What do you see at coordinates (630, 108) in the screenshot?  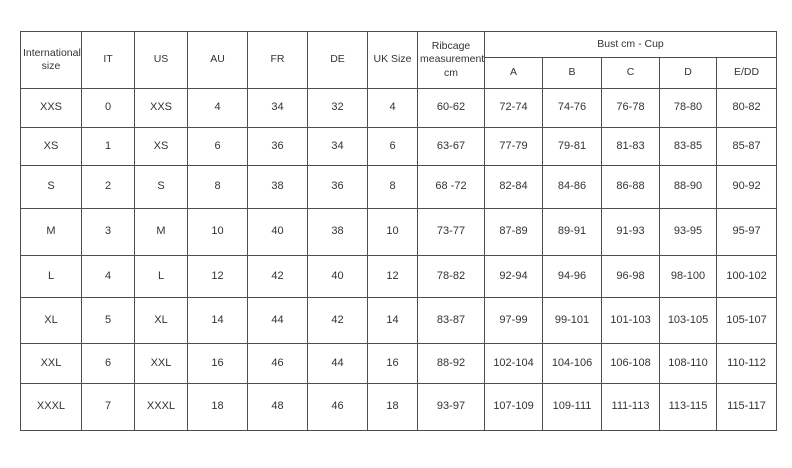 I see `table-cell: 76-78` at bounding box center [630, 108].